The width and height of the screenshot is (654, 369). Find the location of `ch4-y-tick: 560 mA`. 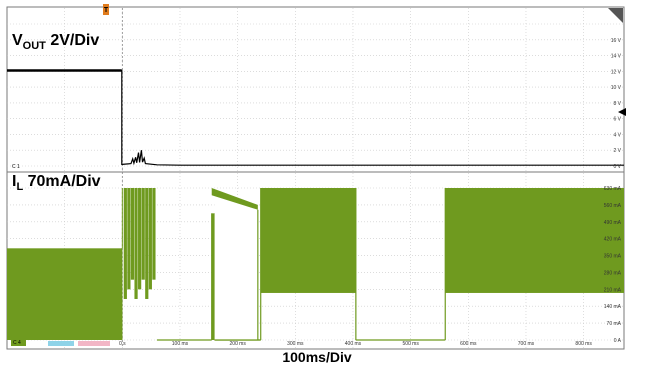

ch4-y-tick: 560 mA is located at coordinates (613, 206).